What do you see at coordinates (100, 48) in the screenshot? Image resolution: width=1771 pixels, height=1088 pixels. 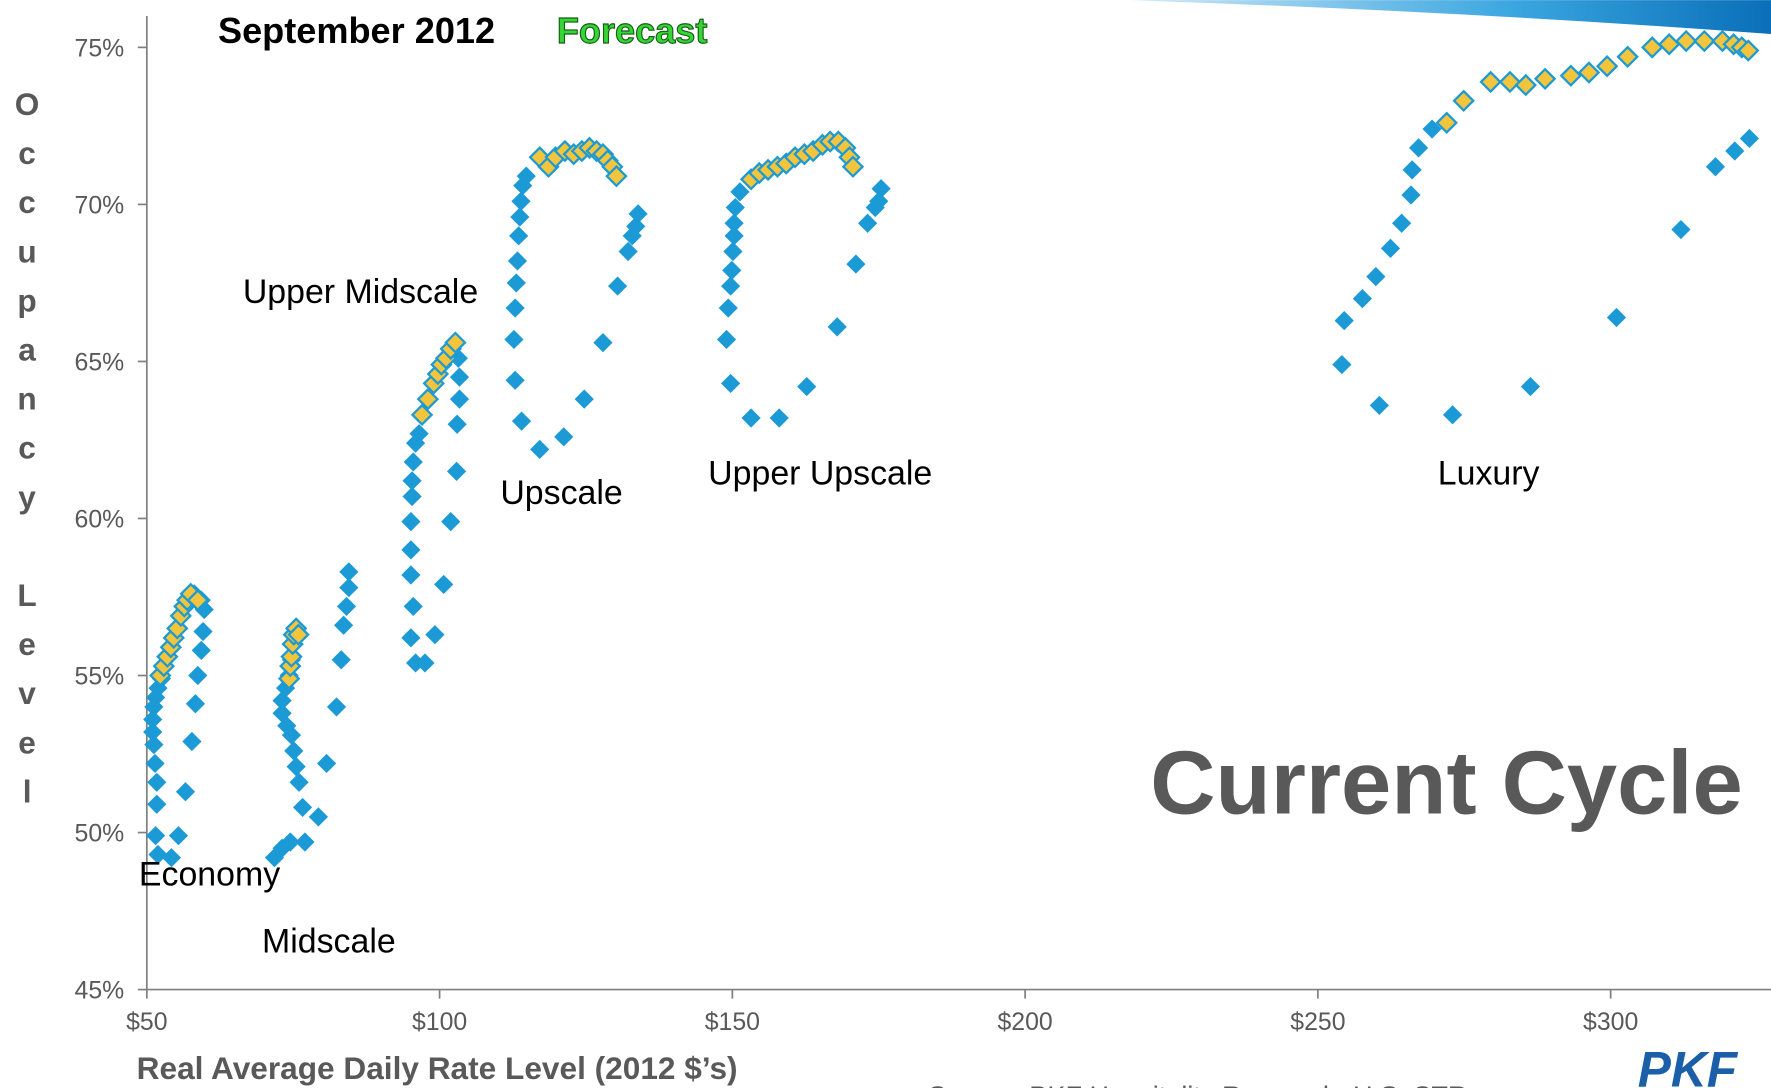 I see `y-tick-label: 75%` at bounding box center [100, 48].